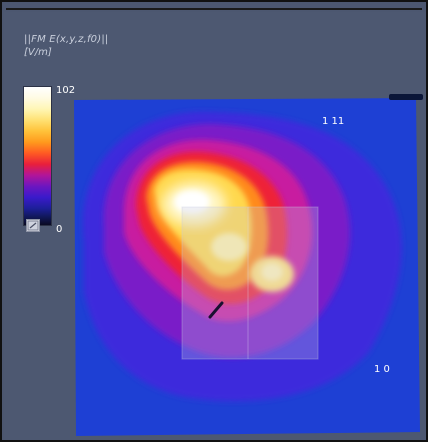 This screenshot has width=428, height=442. I want to click on device-overlay-box, so click(250, 283).